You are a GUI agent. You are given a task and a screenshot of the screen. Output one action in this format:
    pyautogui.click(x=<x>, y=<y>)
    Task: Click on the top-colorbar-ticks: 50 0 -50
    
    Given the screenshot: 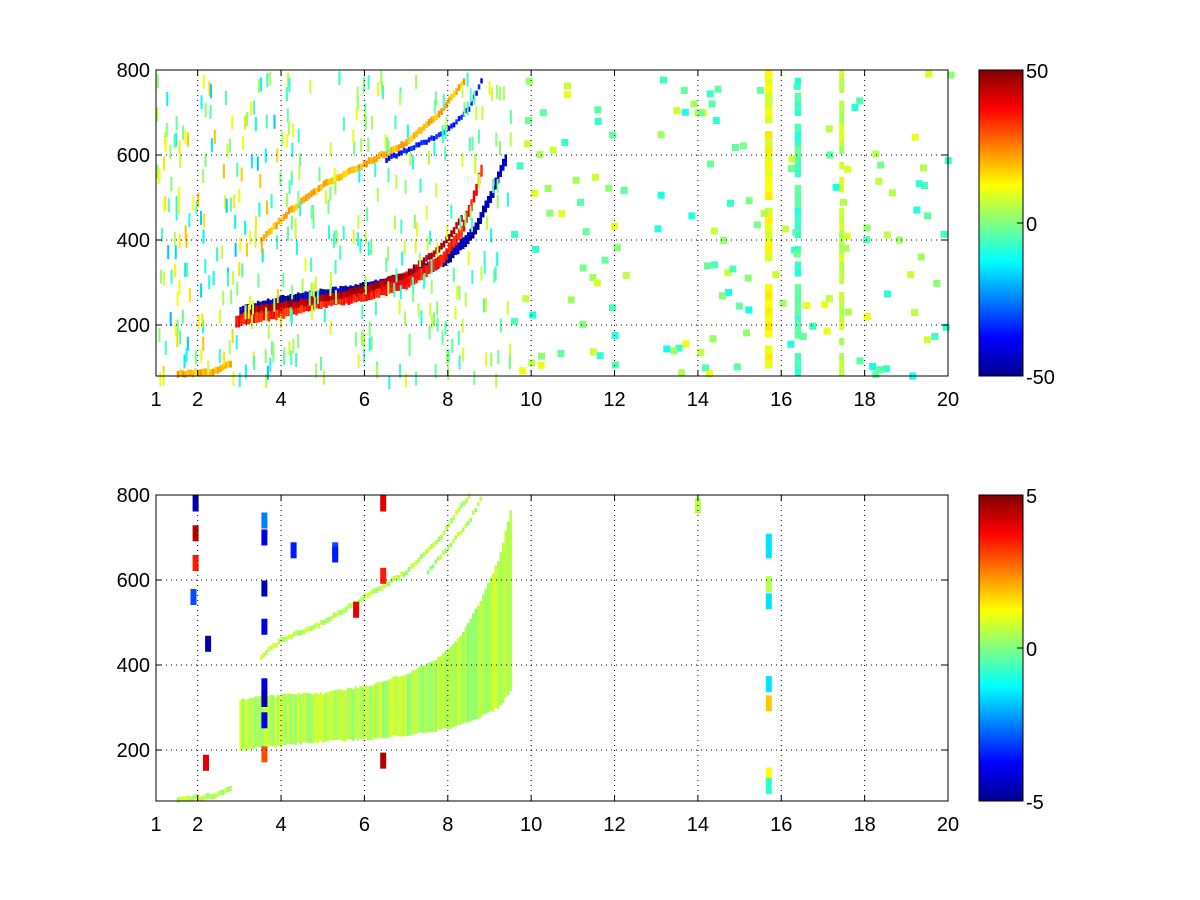 What is the action you would take?
    pyautogui.click(x=1036, y=225)
    